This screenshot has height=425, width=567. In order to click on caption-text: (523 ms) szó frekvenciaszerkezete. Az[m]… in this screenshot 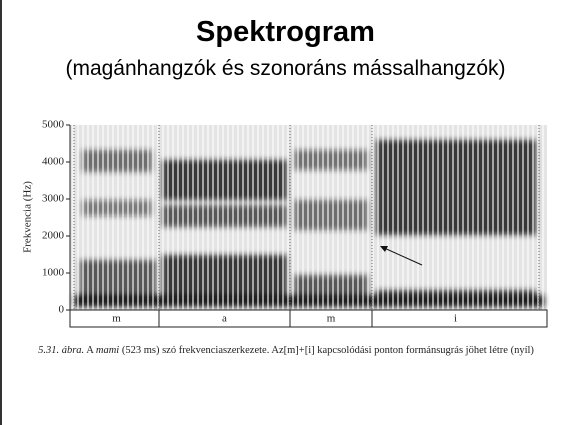, I will do `click(327, 350)`.